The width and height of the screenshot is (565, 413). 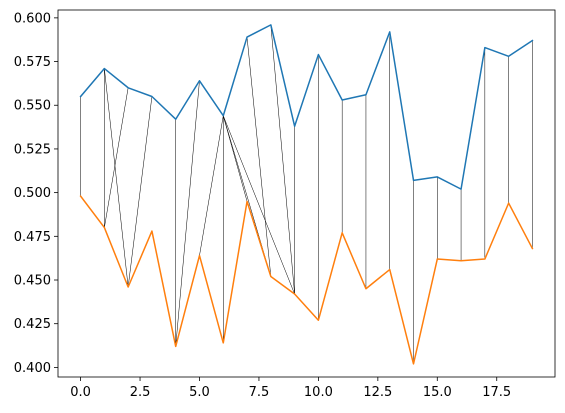 I want to click on y-tick-label: 0.600, so click(x=32, y=18).